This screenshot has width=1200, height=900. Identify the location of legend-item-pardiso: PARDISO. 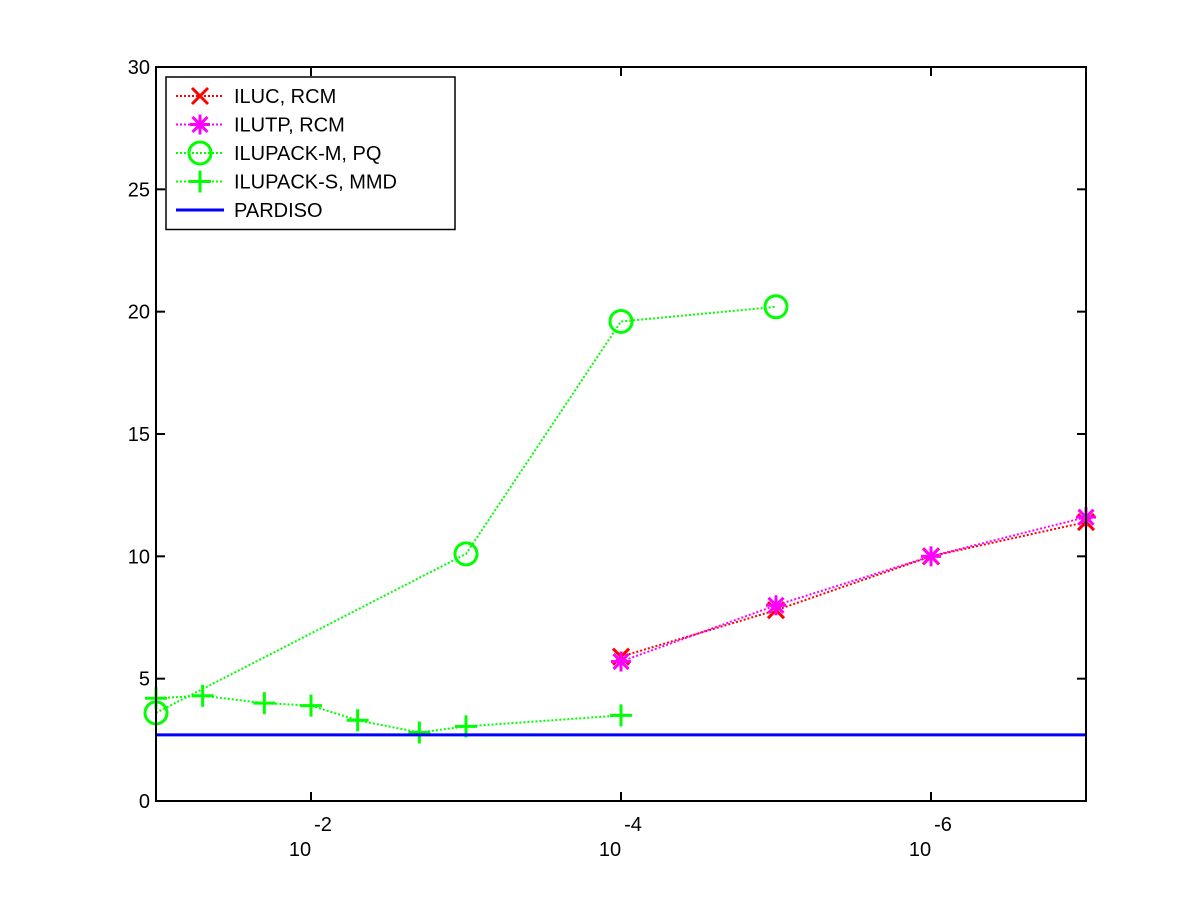
(249, 211).